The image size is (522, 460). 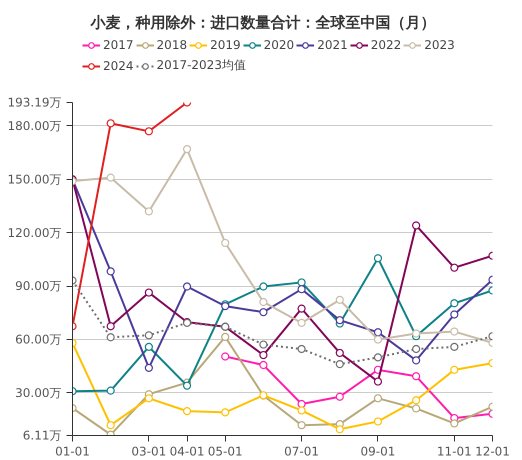 I want to click on legend-label: 2020, so click(x=279, y=45).